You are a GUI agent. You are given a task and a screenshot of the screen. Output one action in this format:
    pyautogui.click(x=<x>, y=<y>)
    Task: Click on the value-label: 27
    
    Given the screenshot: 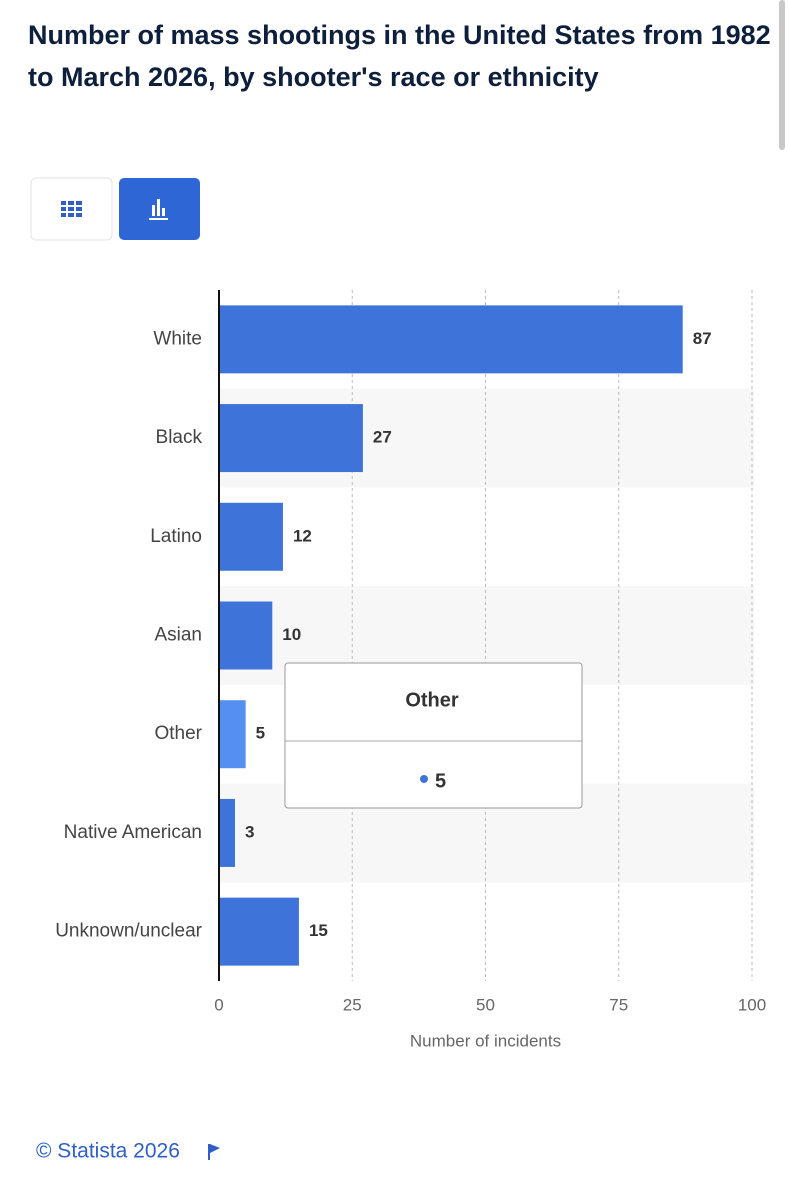 What is the action you would take?
    pyautogui.click(x=382, y=437)
    